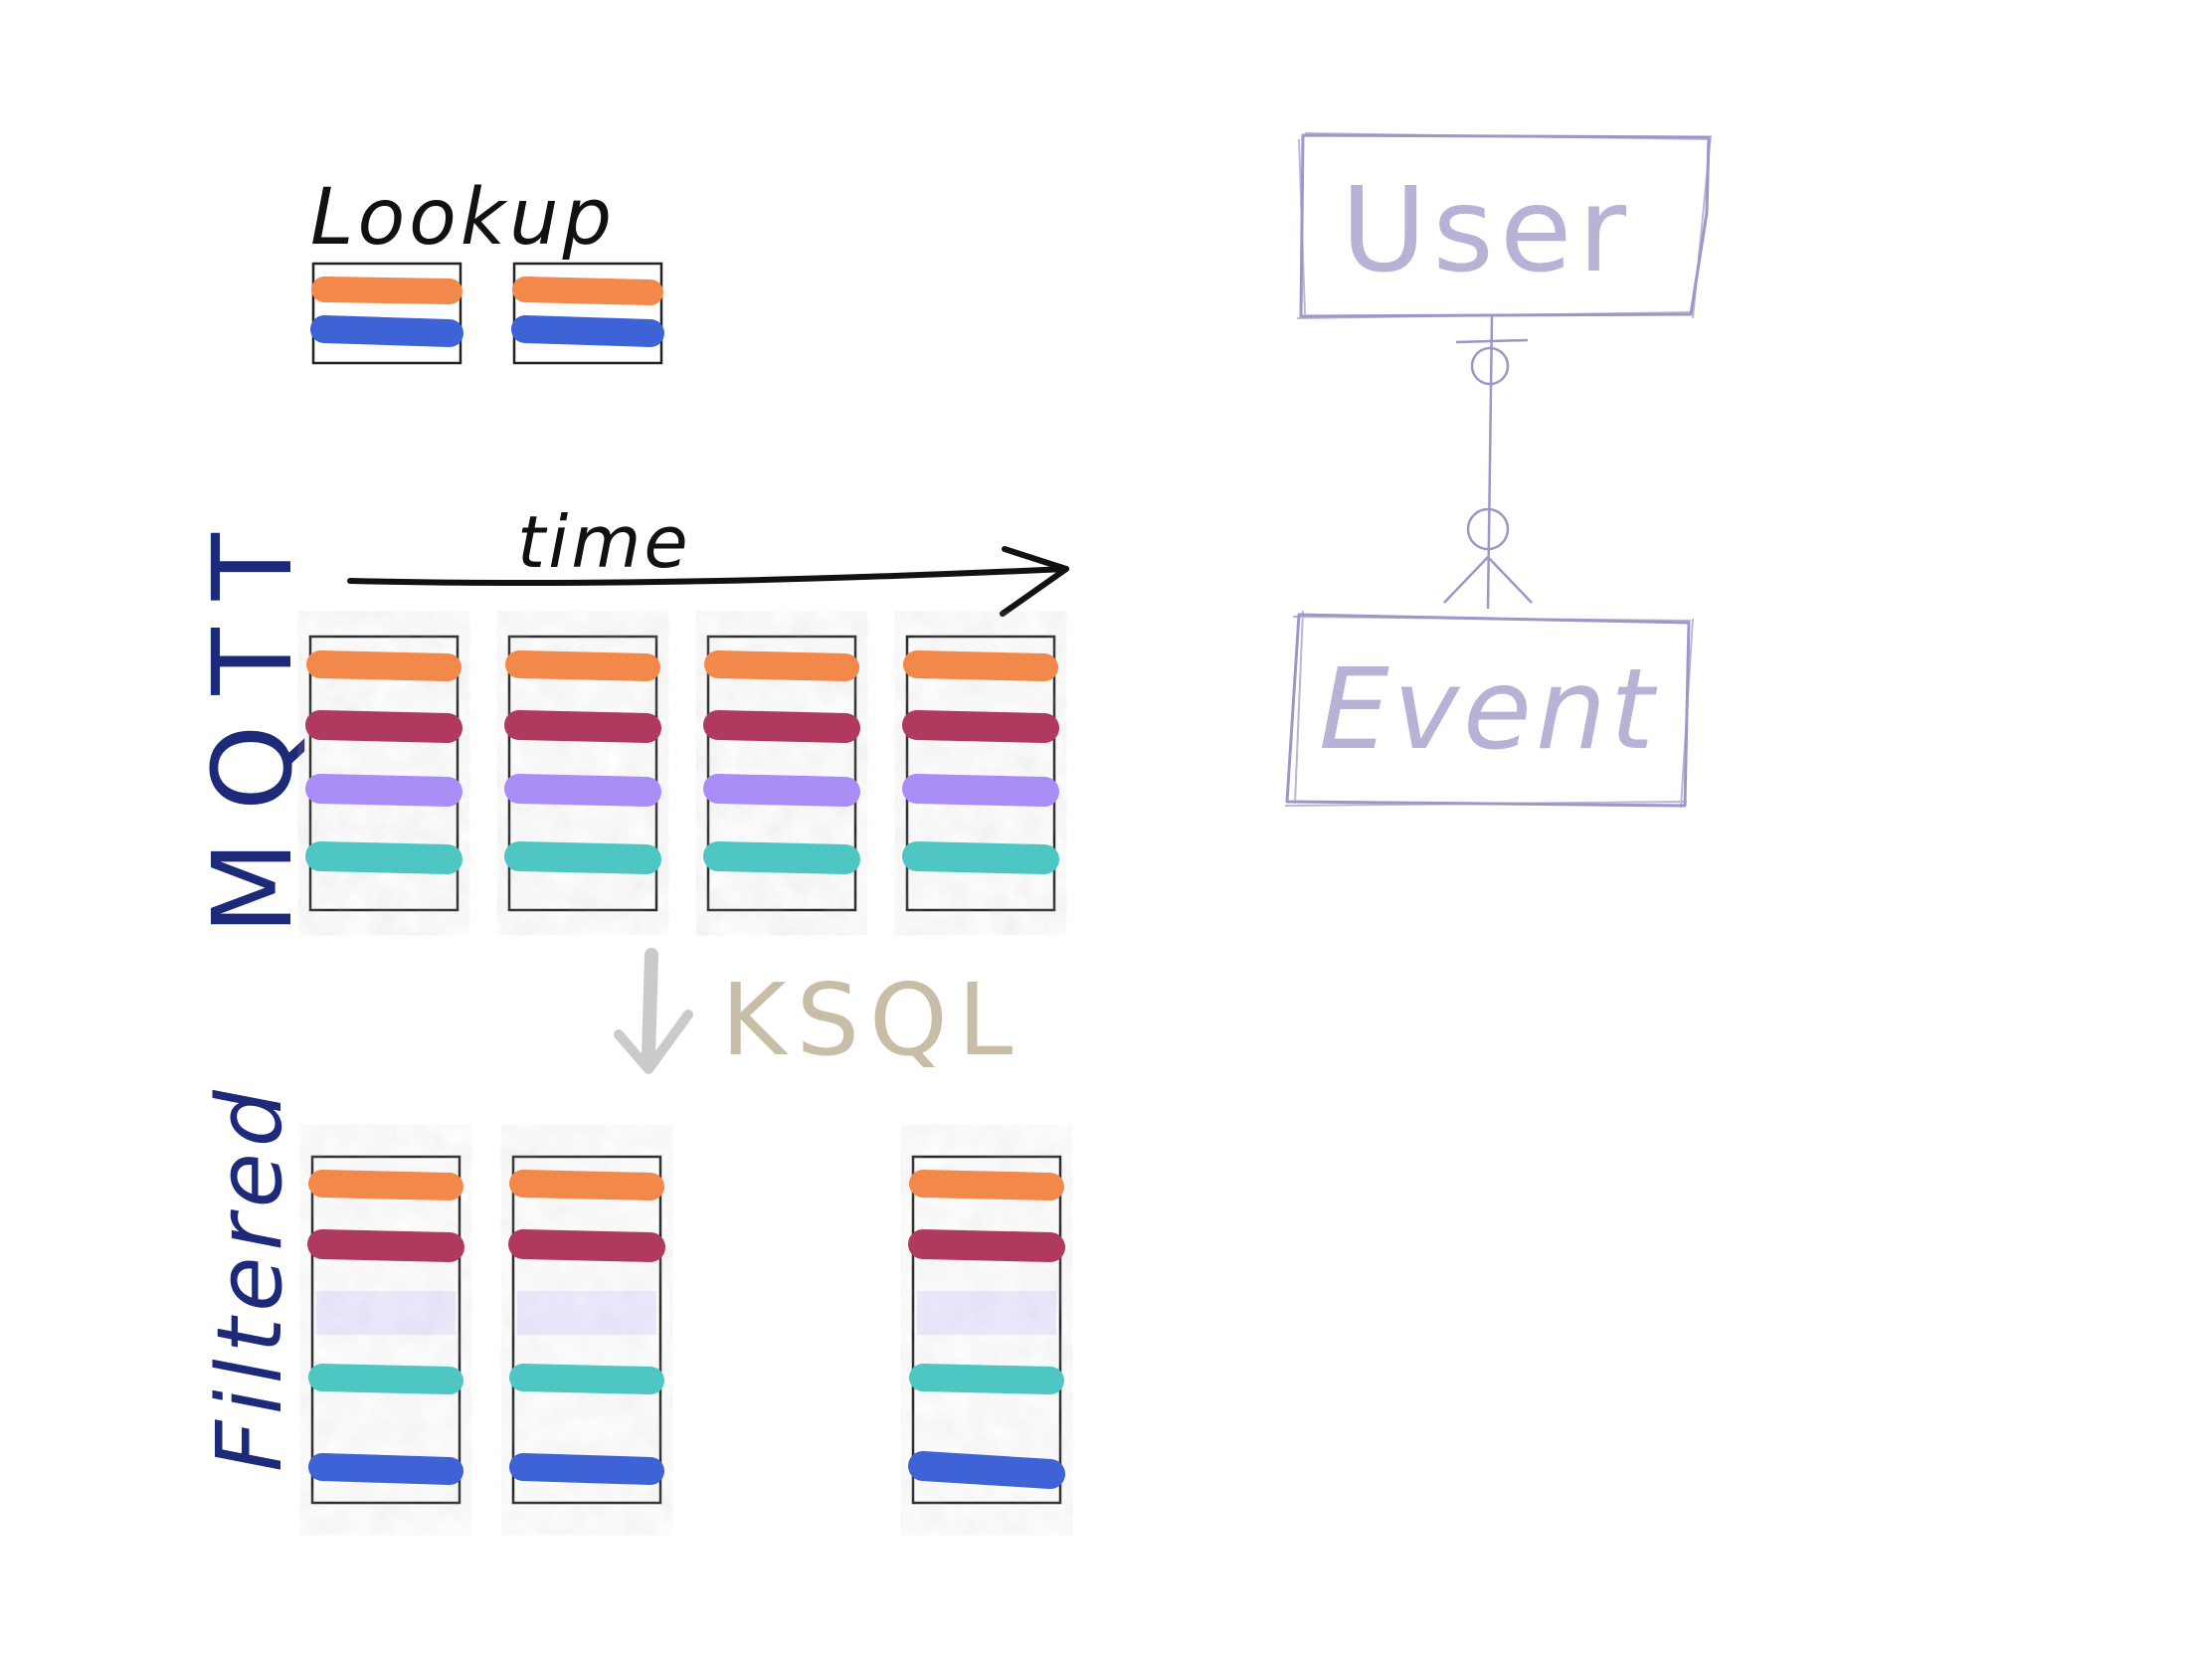 The width and height of the screenshot is (2212, 1659). Describe the element at coordinates (1486, 229) in the screenshot. I see `user-label: User` at that location.